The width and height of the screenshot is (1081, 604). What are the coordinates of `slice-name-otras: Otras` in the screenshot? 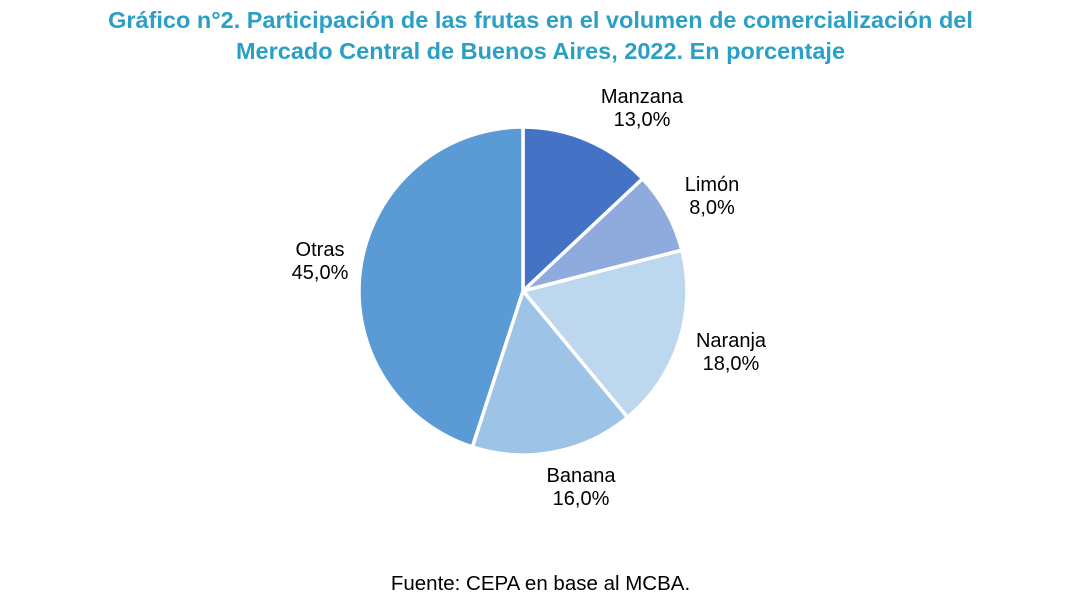 It's located at (320, 250).